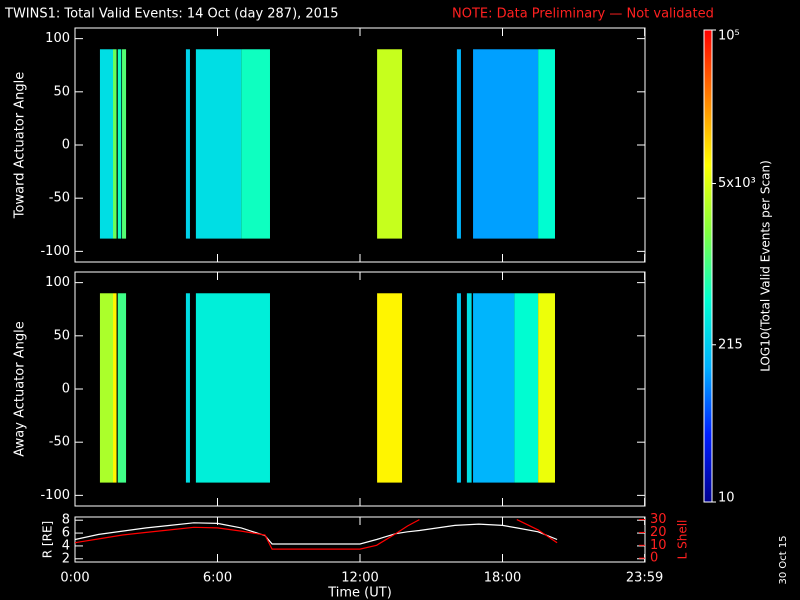 This screenshot has height=600, width=800. What do you see at coordinates (66, 520) in the screenshot?
I see `y-tick-label: 8` at bounding box center [66, 520].